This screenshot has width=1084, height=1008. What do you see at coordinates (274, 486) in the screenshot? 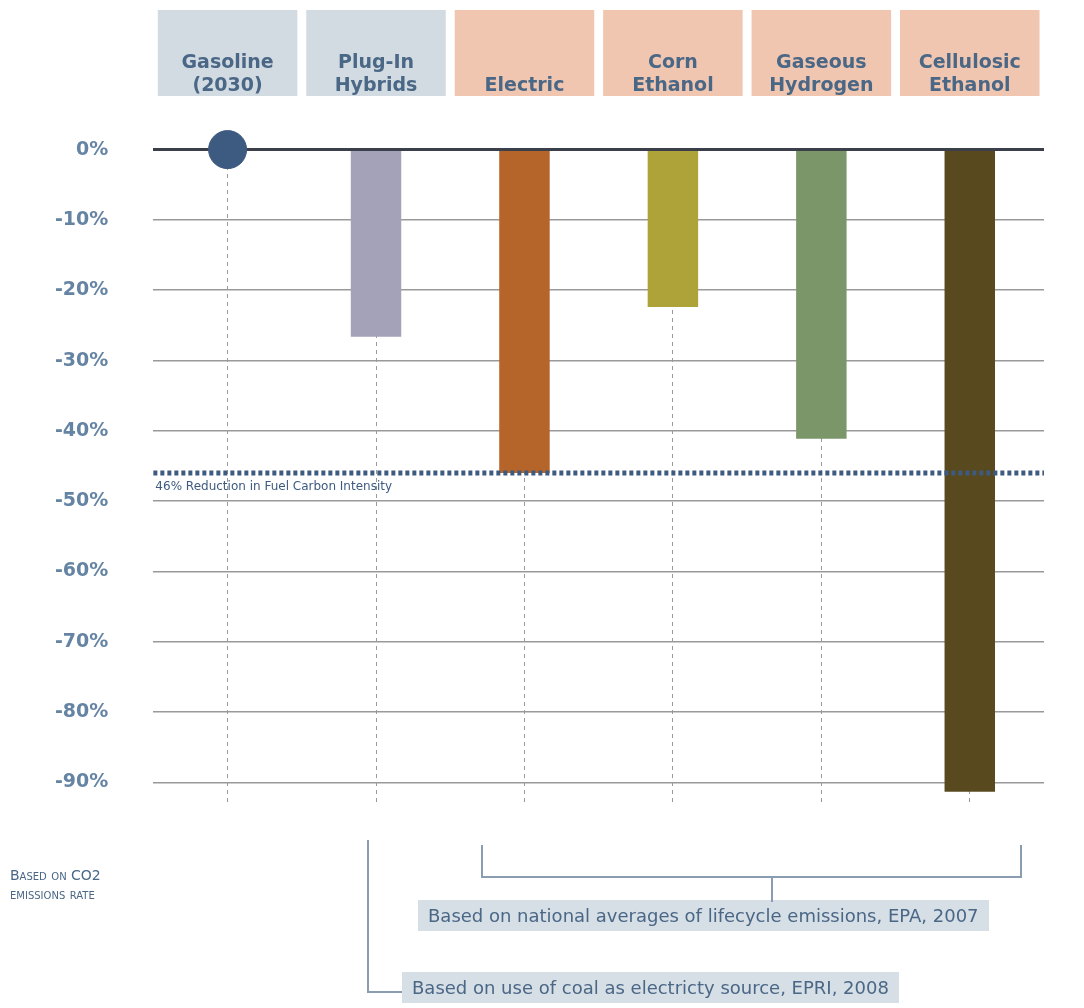
I see `ref-line-label: 46% Reduction in Fuel Carbon Intensity` at bounding box center [274, 486].